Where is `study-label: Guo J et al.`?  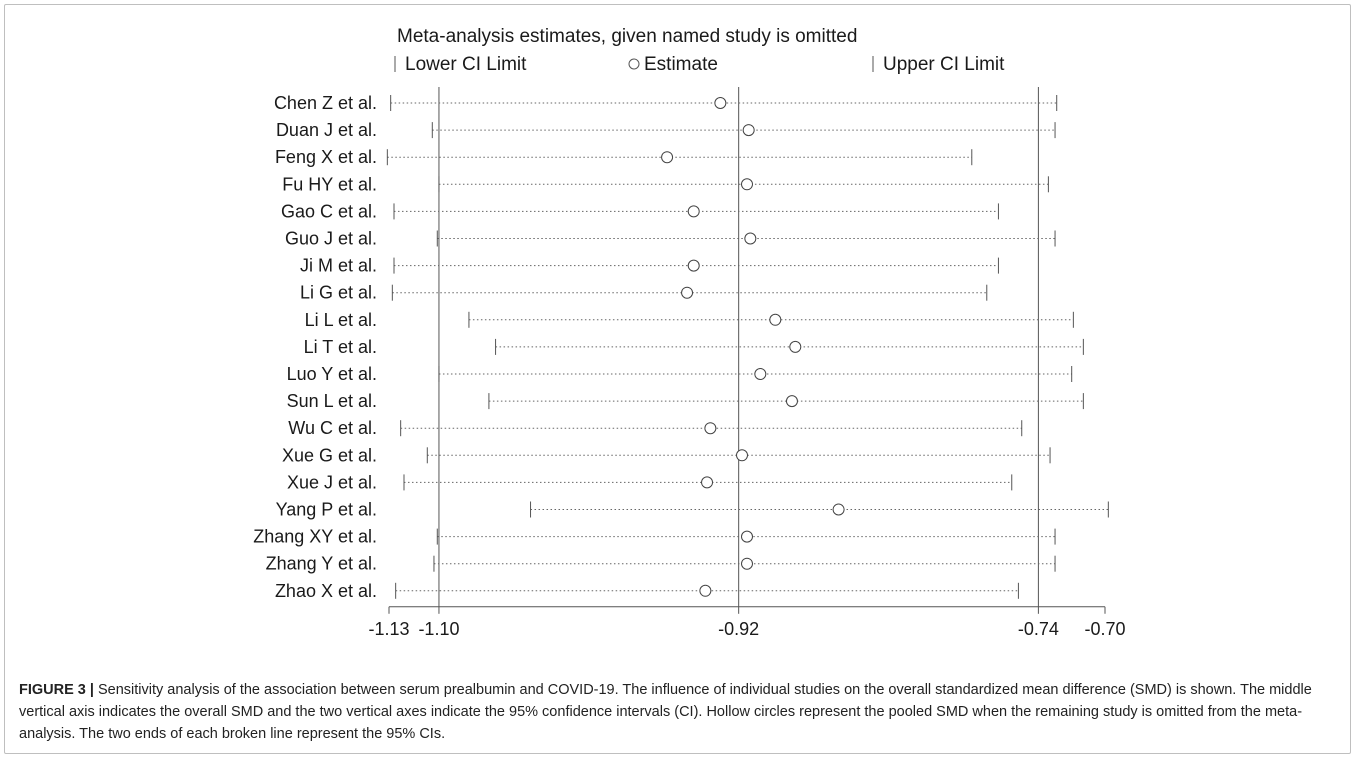 study-label: Guo J et al. is located at coordinates (331, 239).